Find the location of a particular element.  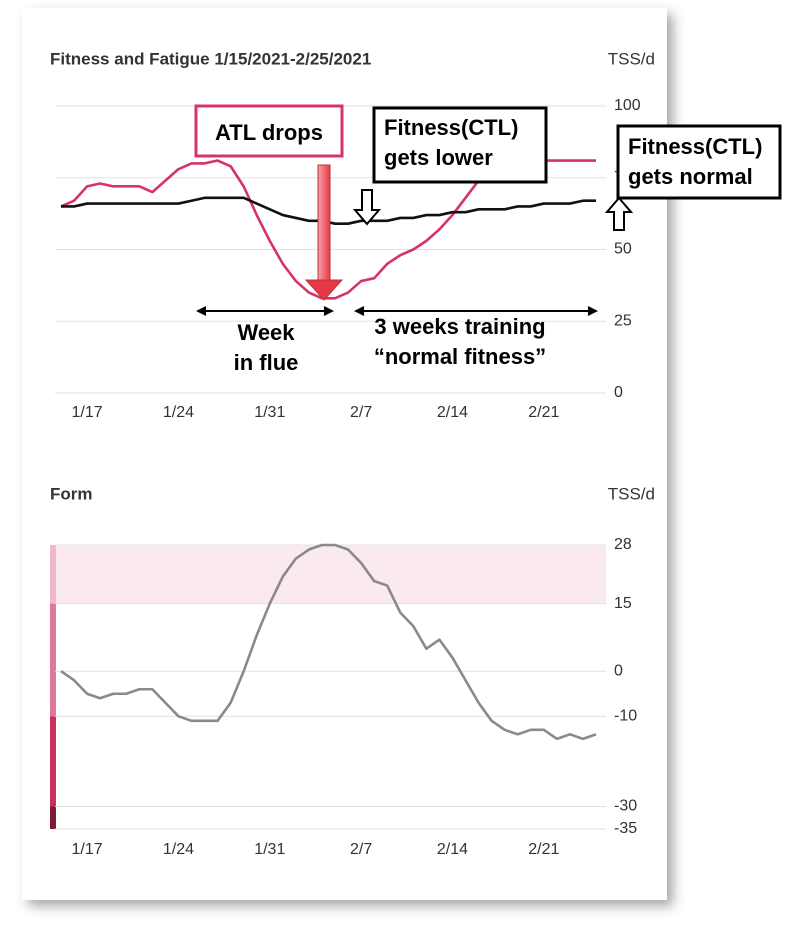

annotation-text: gets normal is located at coordinates (690, 176).